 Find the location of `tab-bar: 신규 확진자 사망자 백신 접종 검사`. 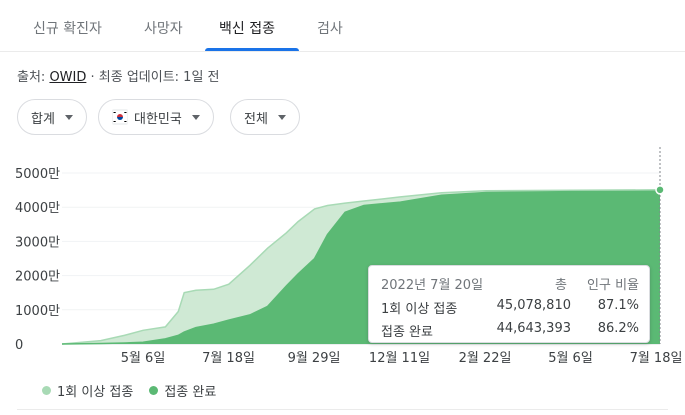

tab-bar: 신규 확진자 사망자 백신 접종 검사 is located at coordinates (342, 26).